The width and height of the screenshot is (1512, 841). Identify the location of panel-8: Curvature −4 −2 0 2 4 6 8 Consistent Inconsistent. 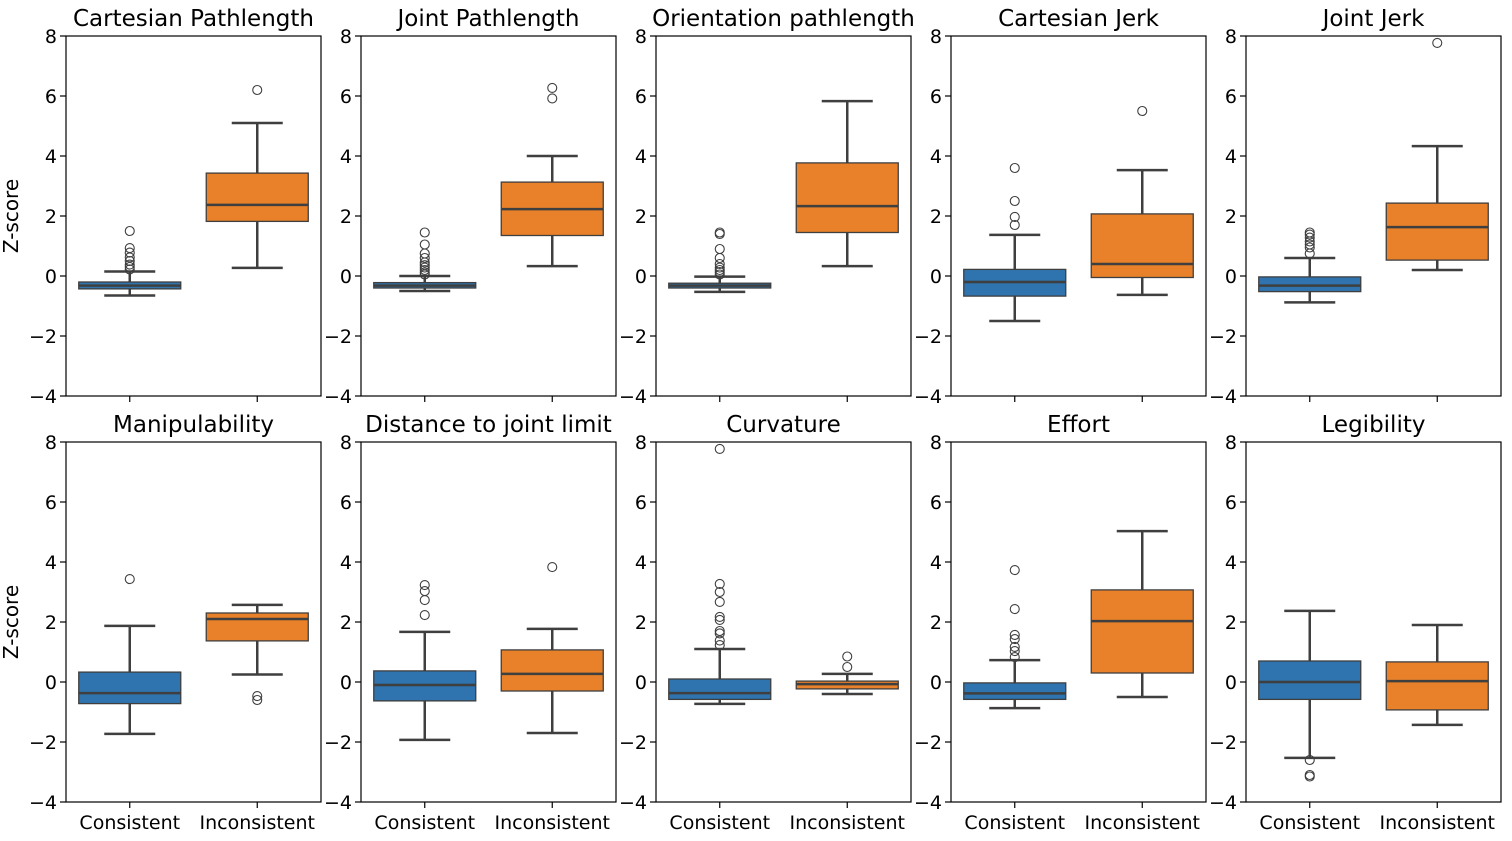
(765, 623).